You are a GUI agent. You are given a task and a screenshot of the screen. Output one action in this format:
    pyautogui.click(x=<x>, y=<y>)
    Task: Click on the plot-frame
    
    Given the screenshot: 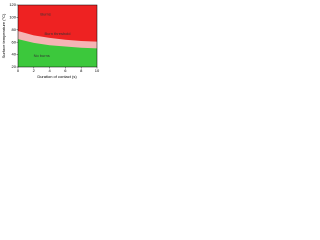 What is the action you would take?
    pyautogui.click(x=57, y=36)
    